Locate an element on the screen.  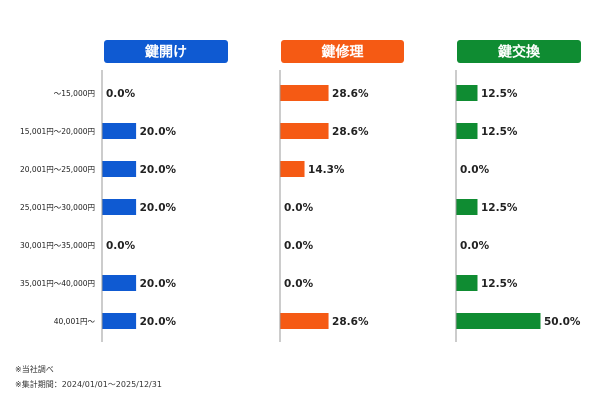
series-header-kagiake is located at coordinates (166, 51).